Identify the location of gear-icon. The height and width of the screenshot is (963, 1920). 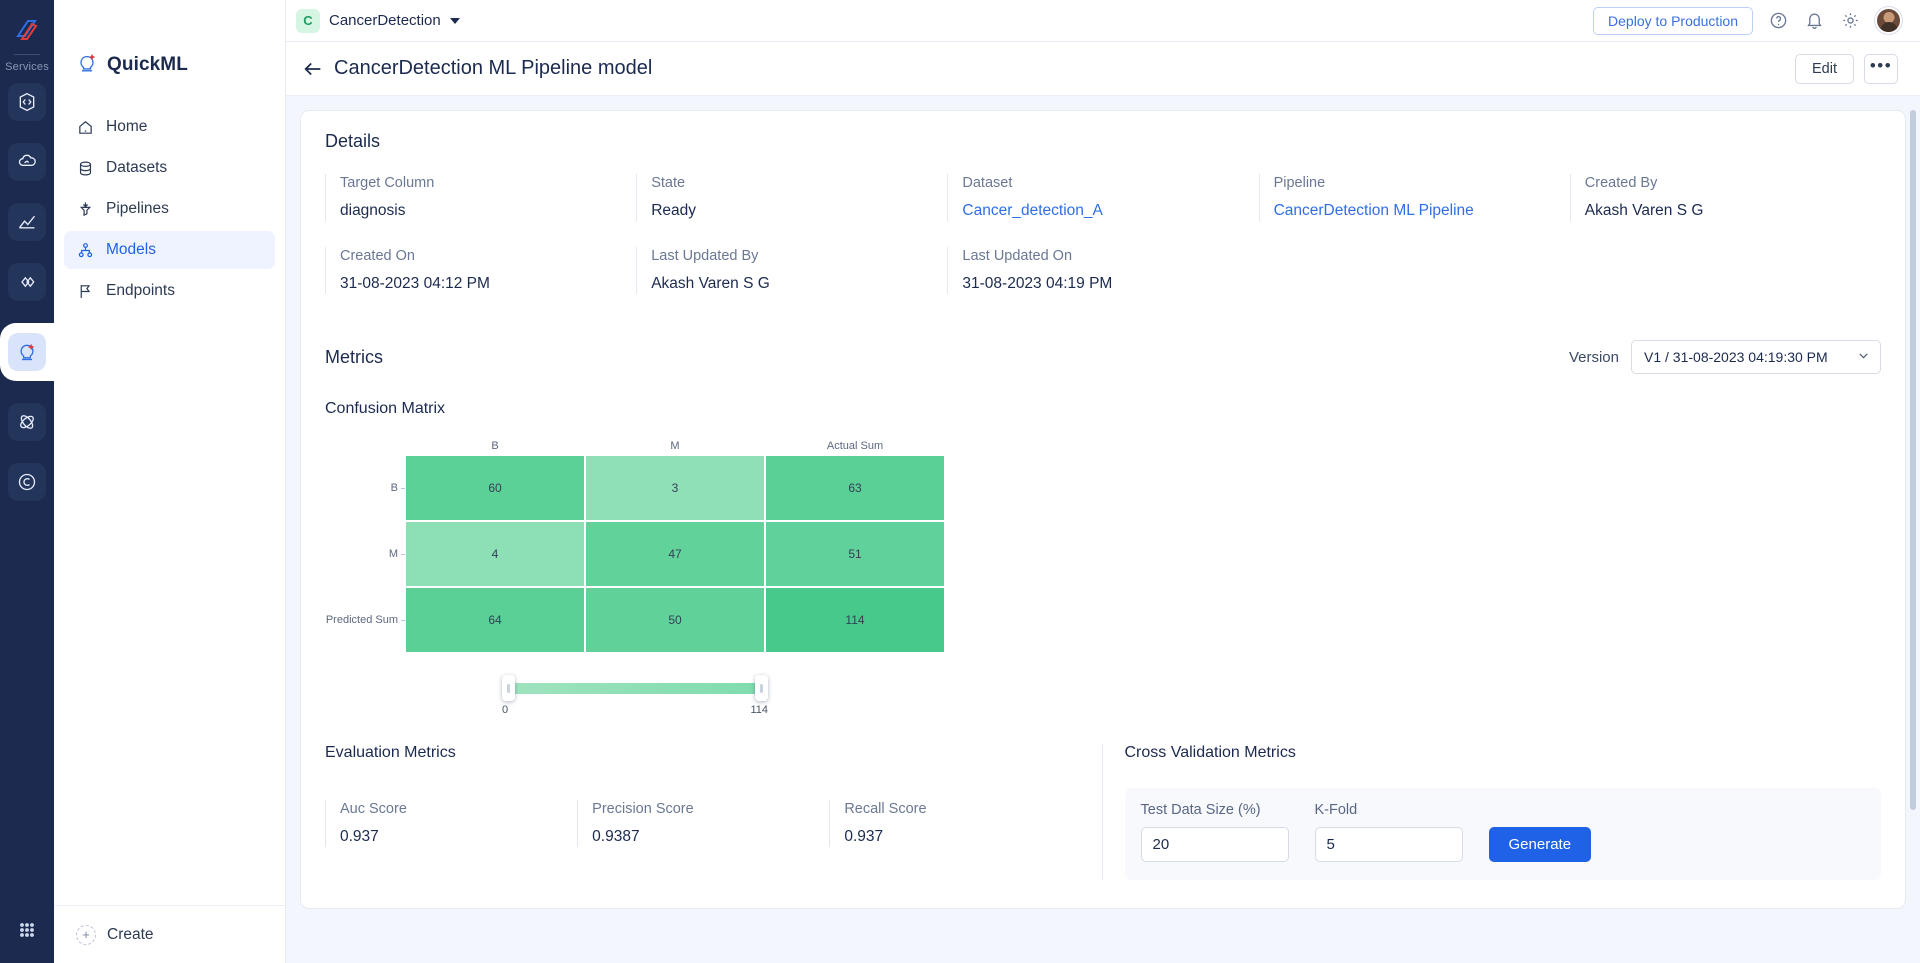
(1850, 21).